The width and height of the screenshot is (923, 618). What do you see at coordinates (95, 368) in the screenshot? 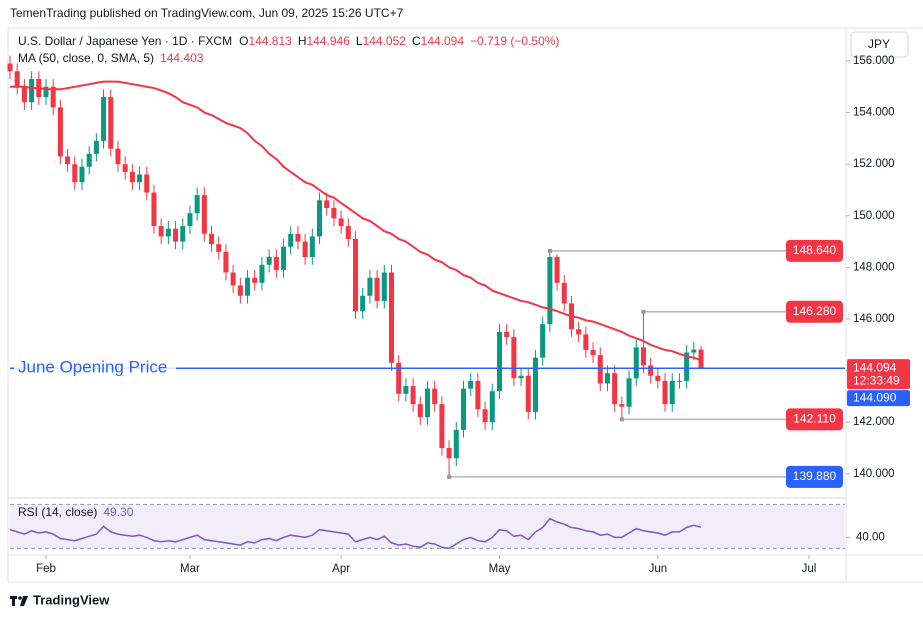
I see `opening-price-text-bg` at bounding box center [95, 368].